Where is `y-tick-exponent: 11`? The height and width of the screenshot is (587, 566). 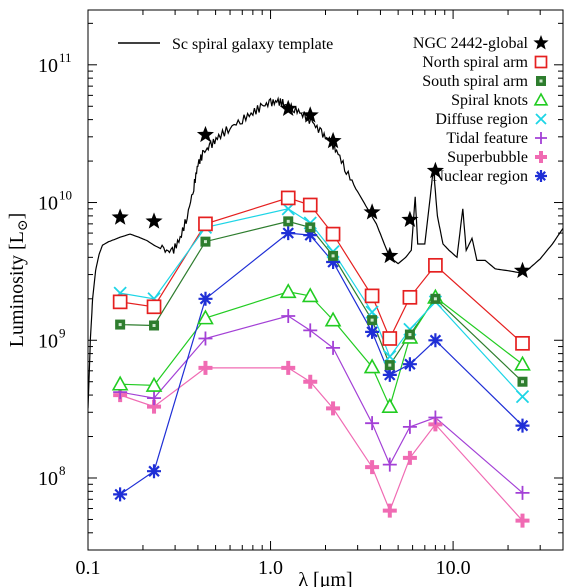 y-tick-exponent: 11 is located at coordinates (65, 57).